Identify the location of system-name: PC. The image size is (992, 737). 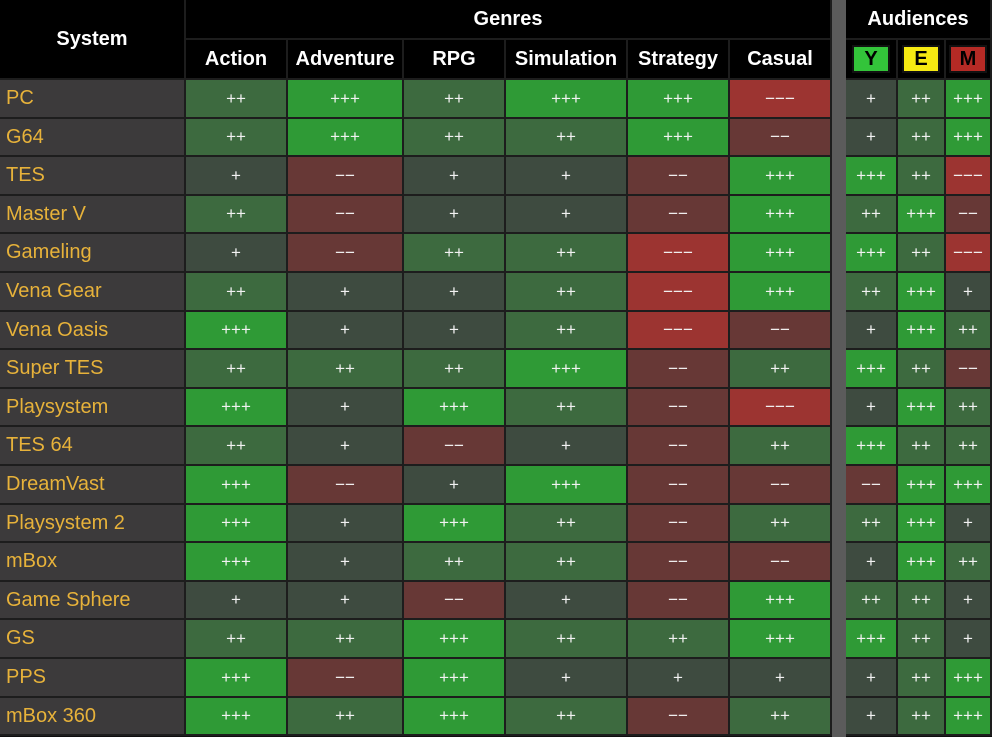
(93, 99).